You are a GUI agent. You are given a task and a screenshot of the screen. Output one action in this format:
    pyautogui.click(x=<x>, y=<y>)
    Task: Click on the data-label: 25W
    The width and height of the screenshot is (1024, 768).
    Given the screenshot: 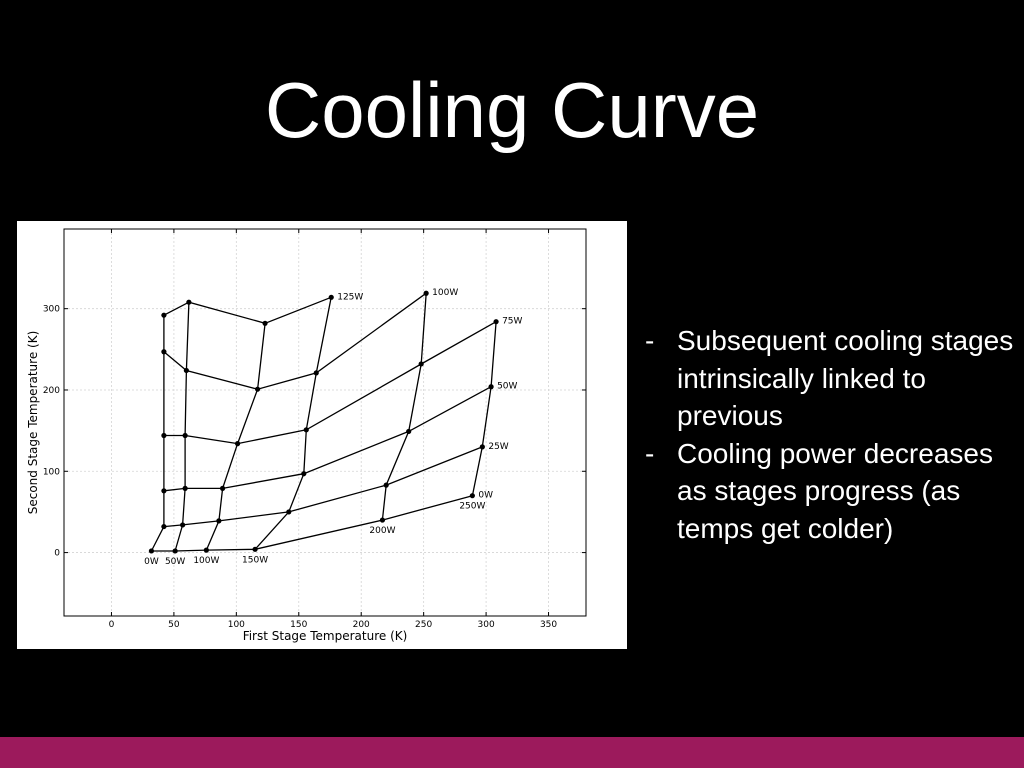 What is the action you would take?
    pyautogui.click(x=498, y=447)
    